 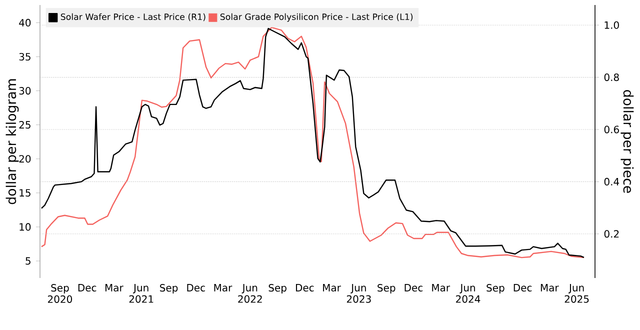 What do you see at coordinates (611, 25) in the screenshot?
I see `y2-tick-label: 1.0` at bounding box center [611, 25].